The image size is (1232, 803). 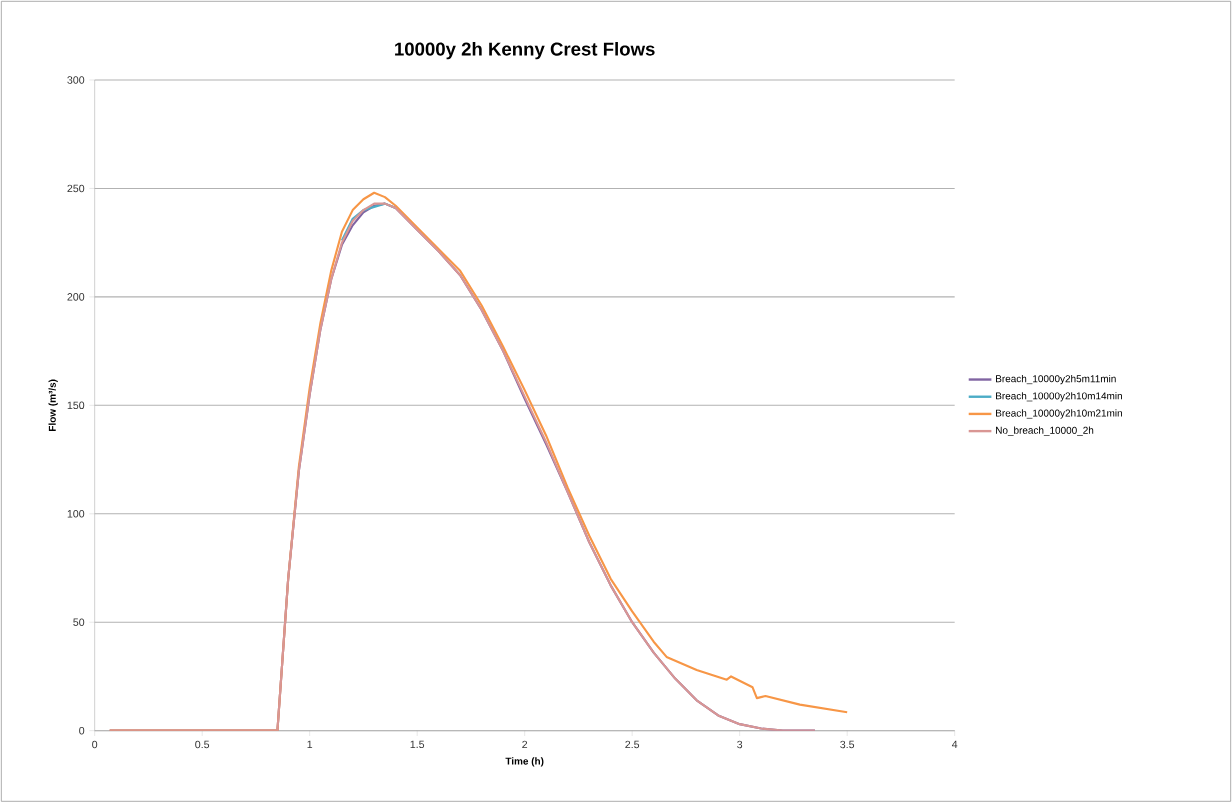 I want to click on y-axis-title: Flow (m³/s), so click(x=53, y=405).